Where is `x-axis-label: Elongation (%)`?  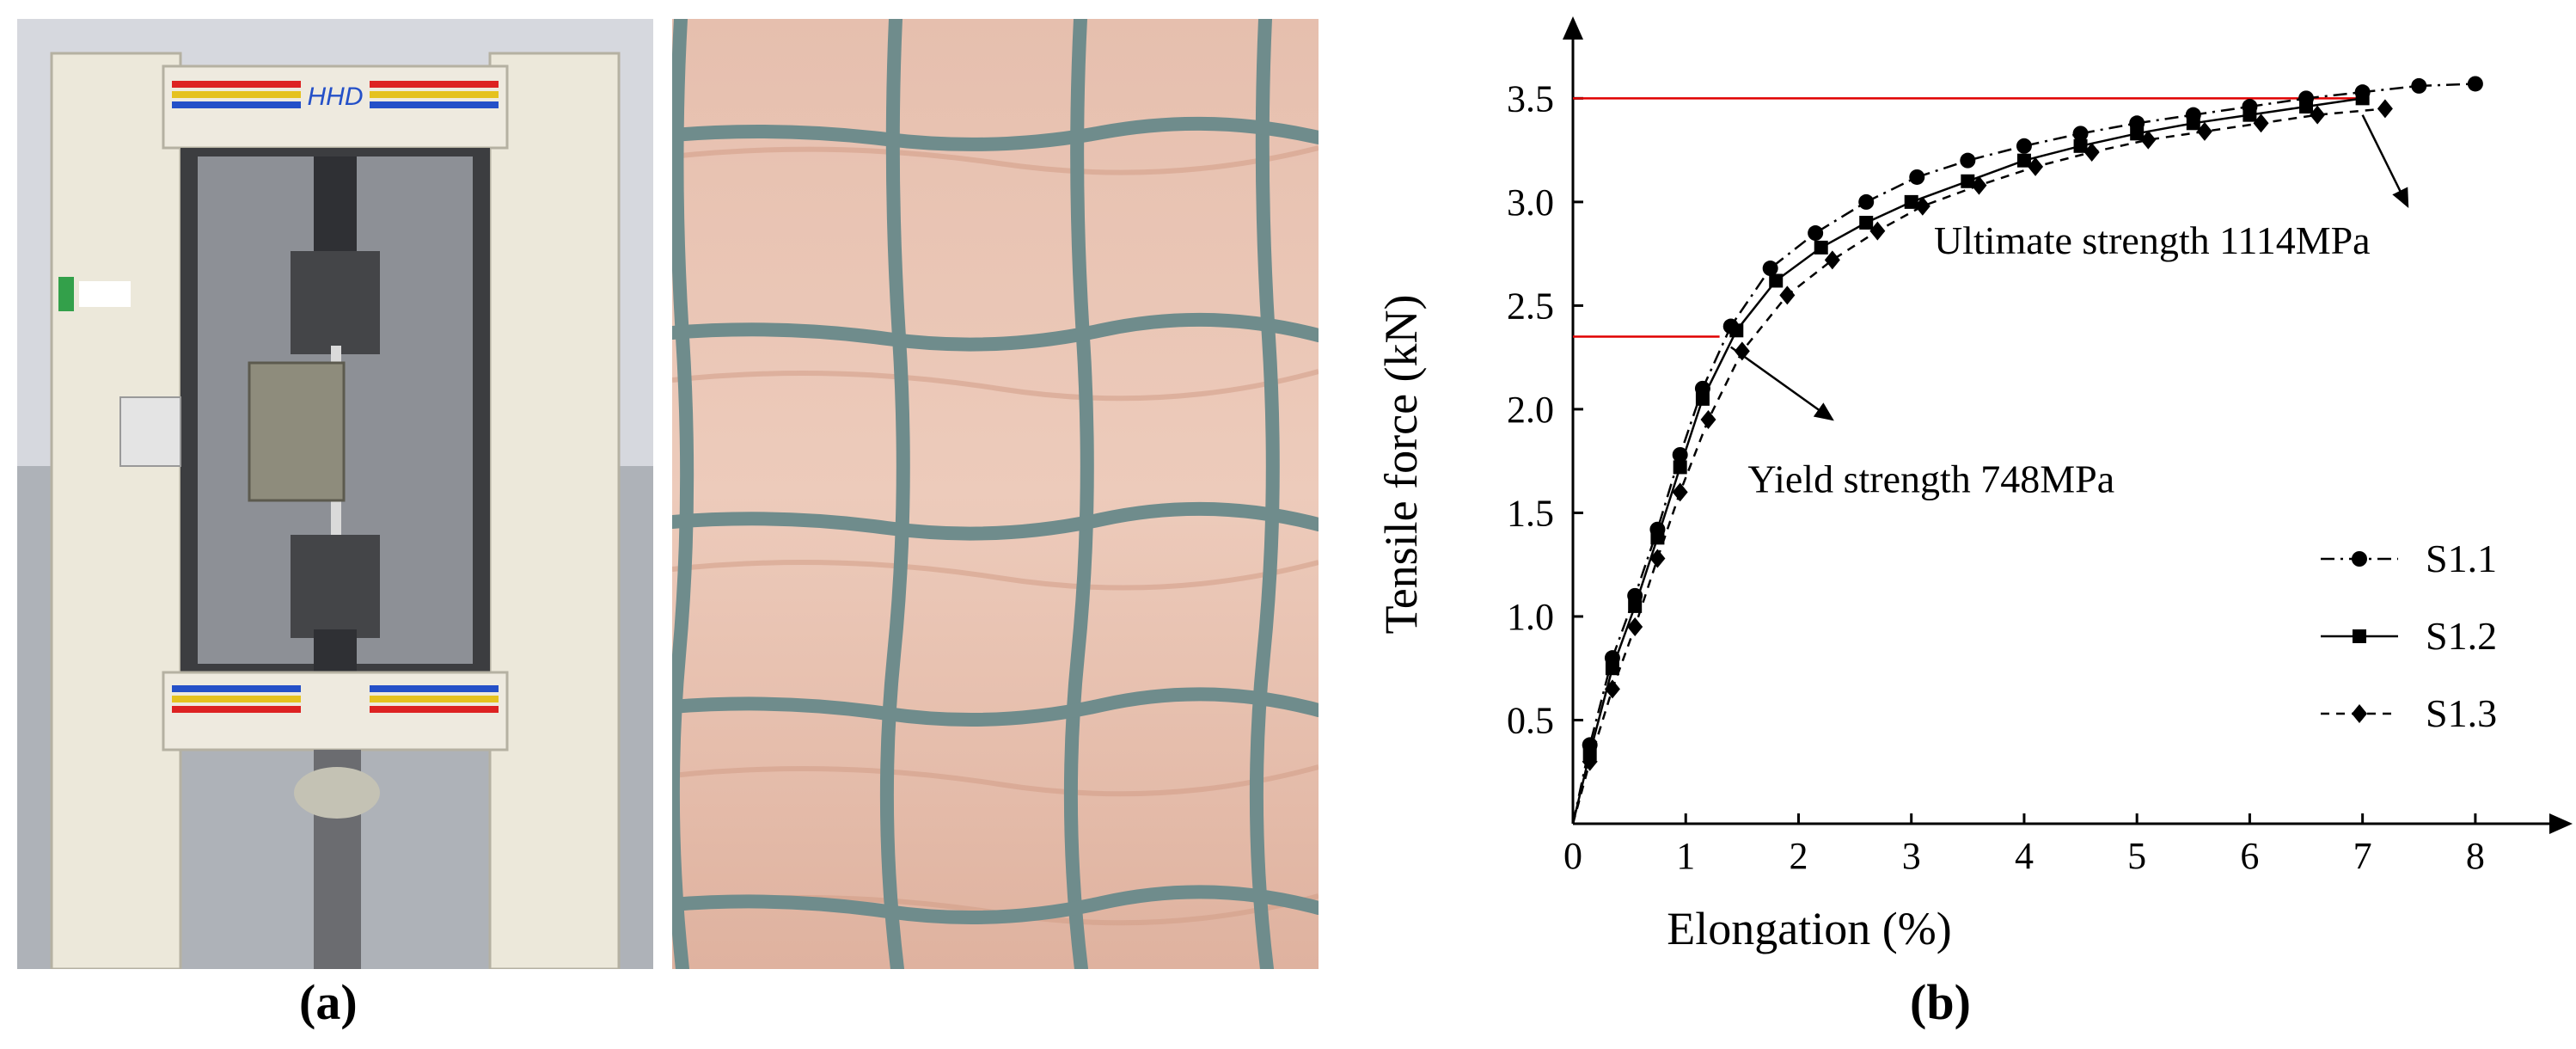 x-axis-label: Elongation (%) is located at coordinates (1809, 928).